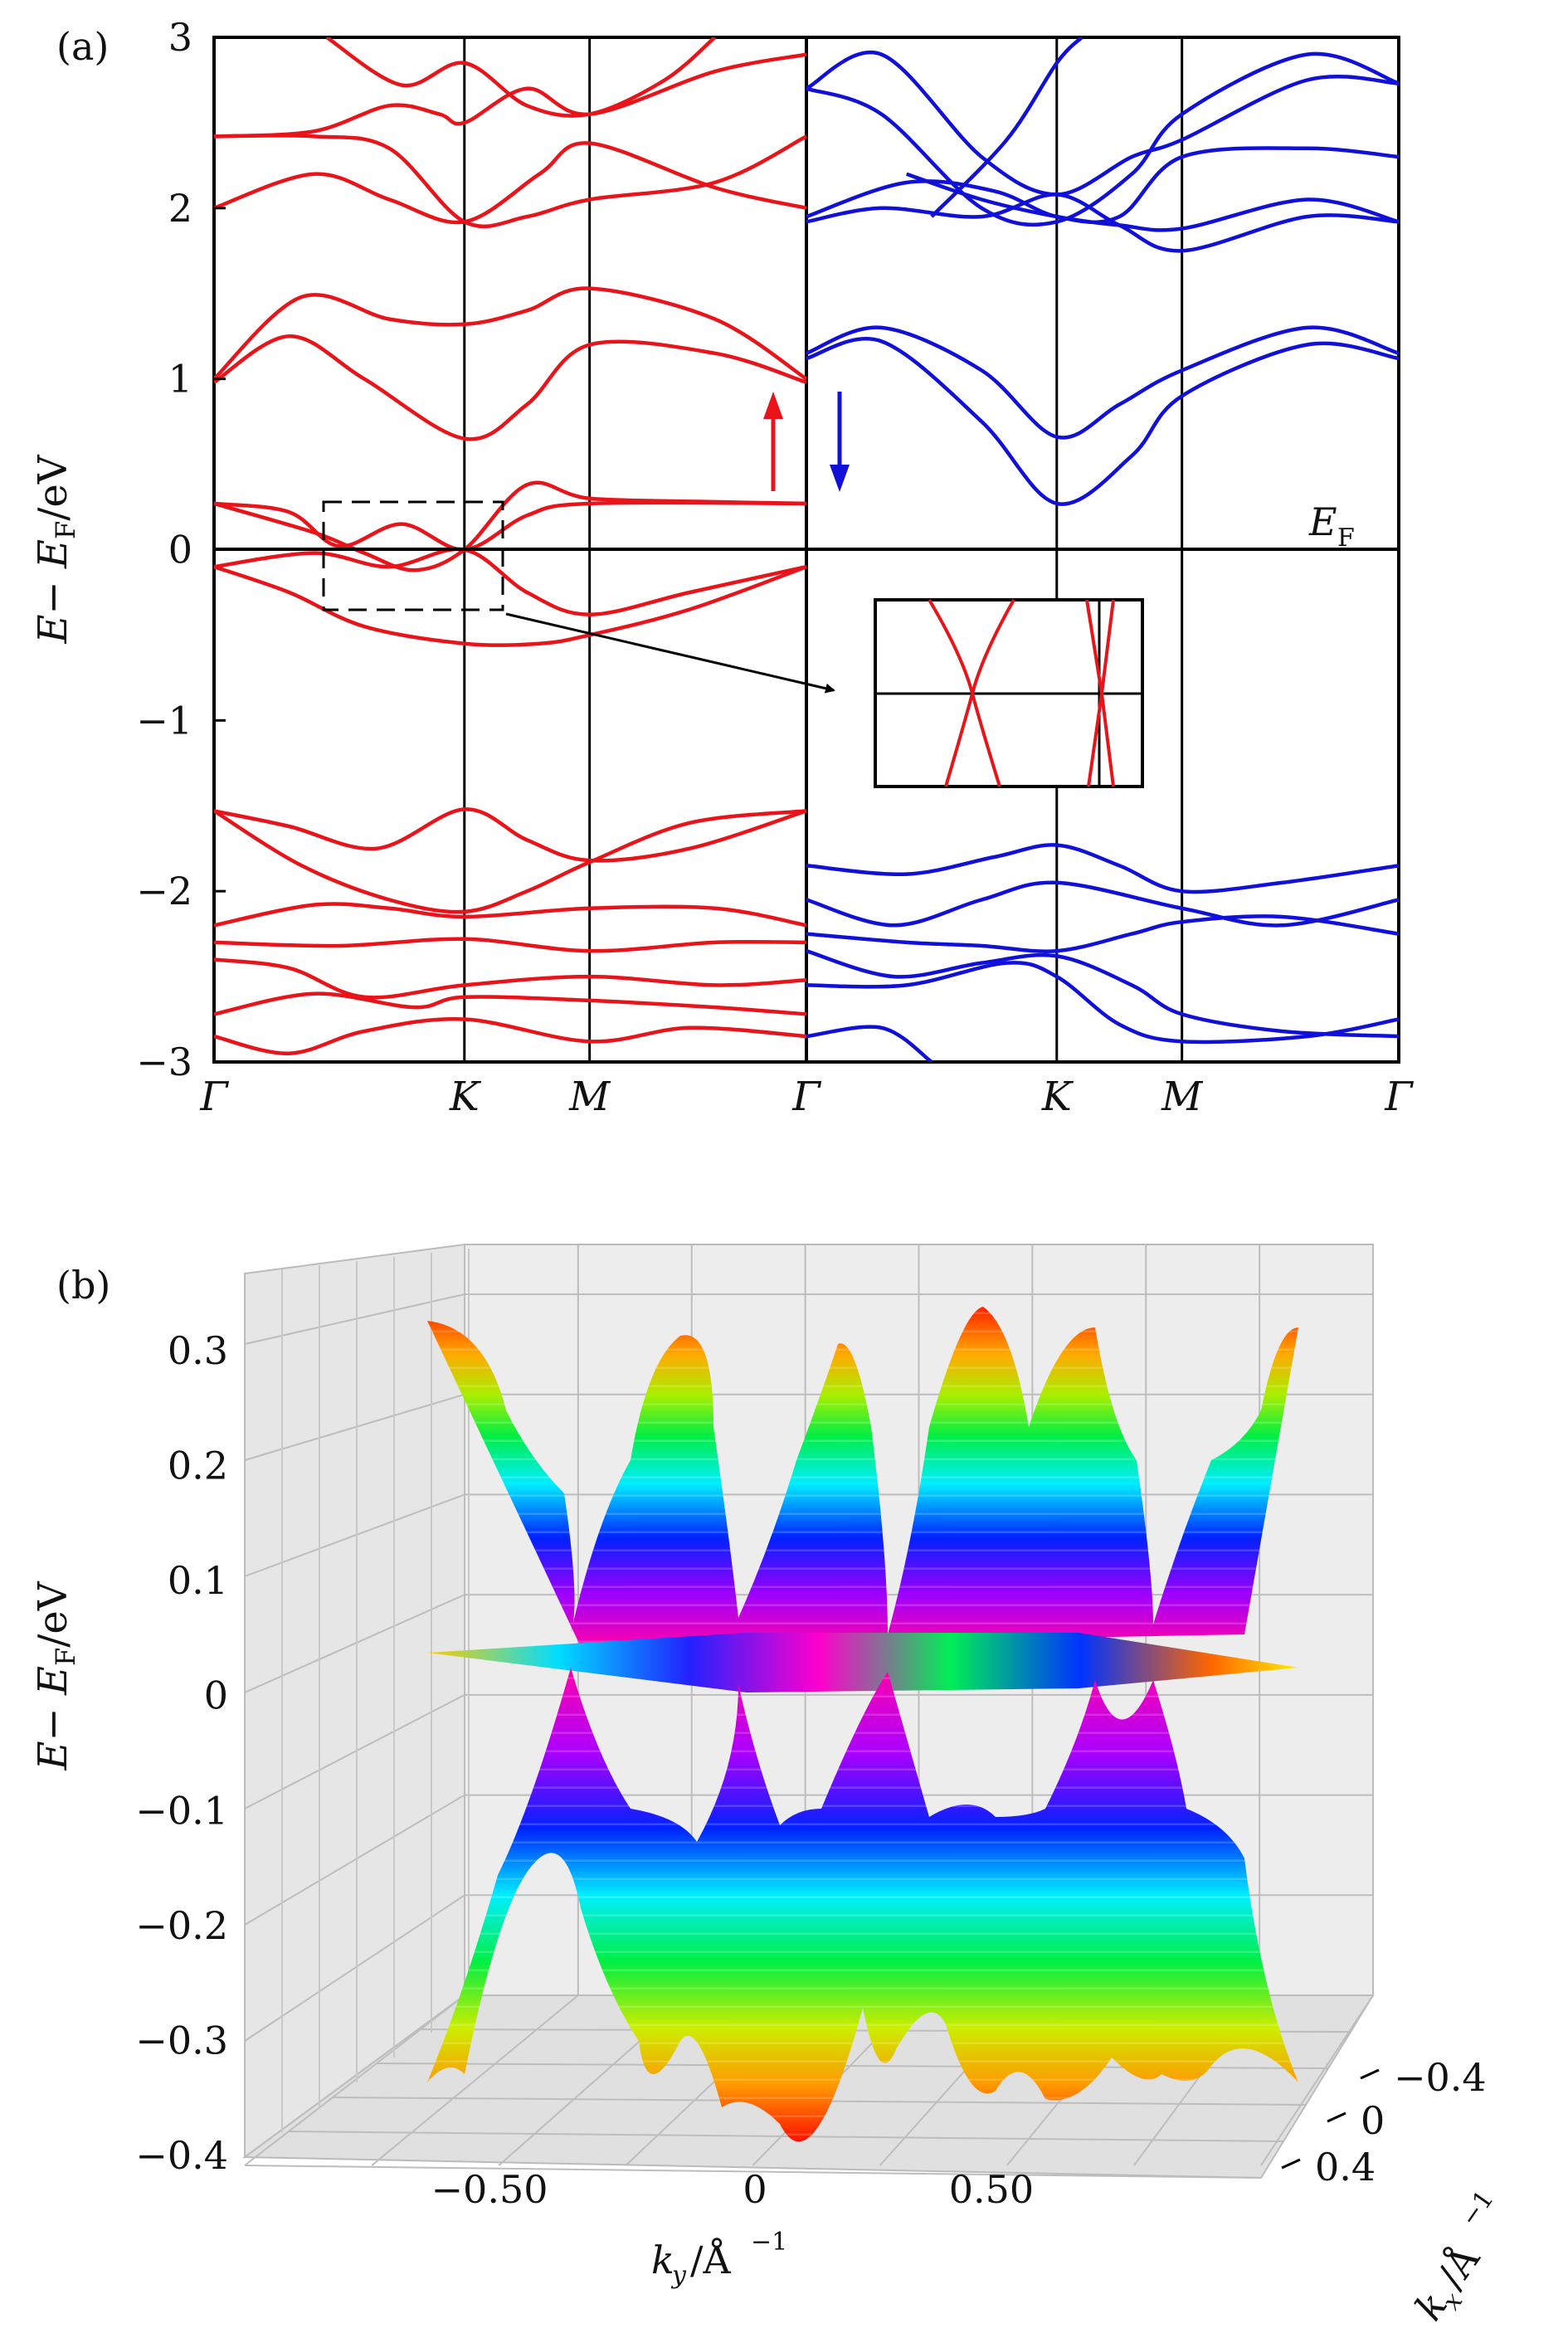 Image resolution: width=1568 pixels, height=2333 pixels. Describe the element at coordinates (198, 1350) in the screenshot. I see `z-tick-0: 0.3` at that location.